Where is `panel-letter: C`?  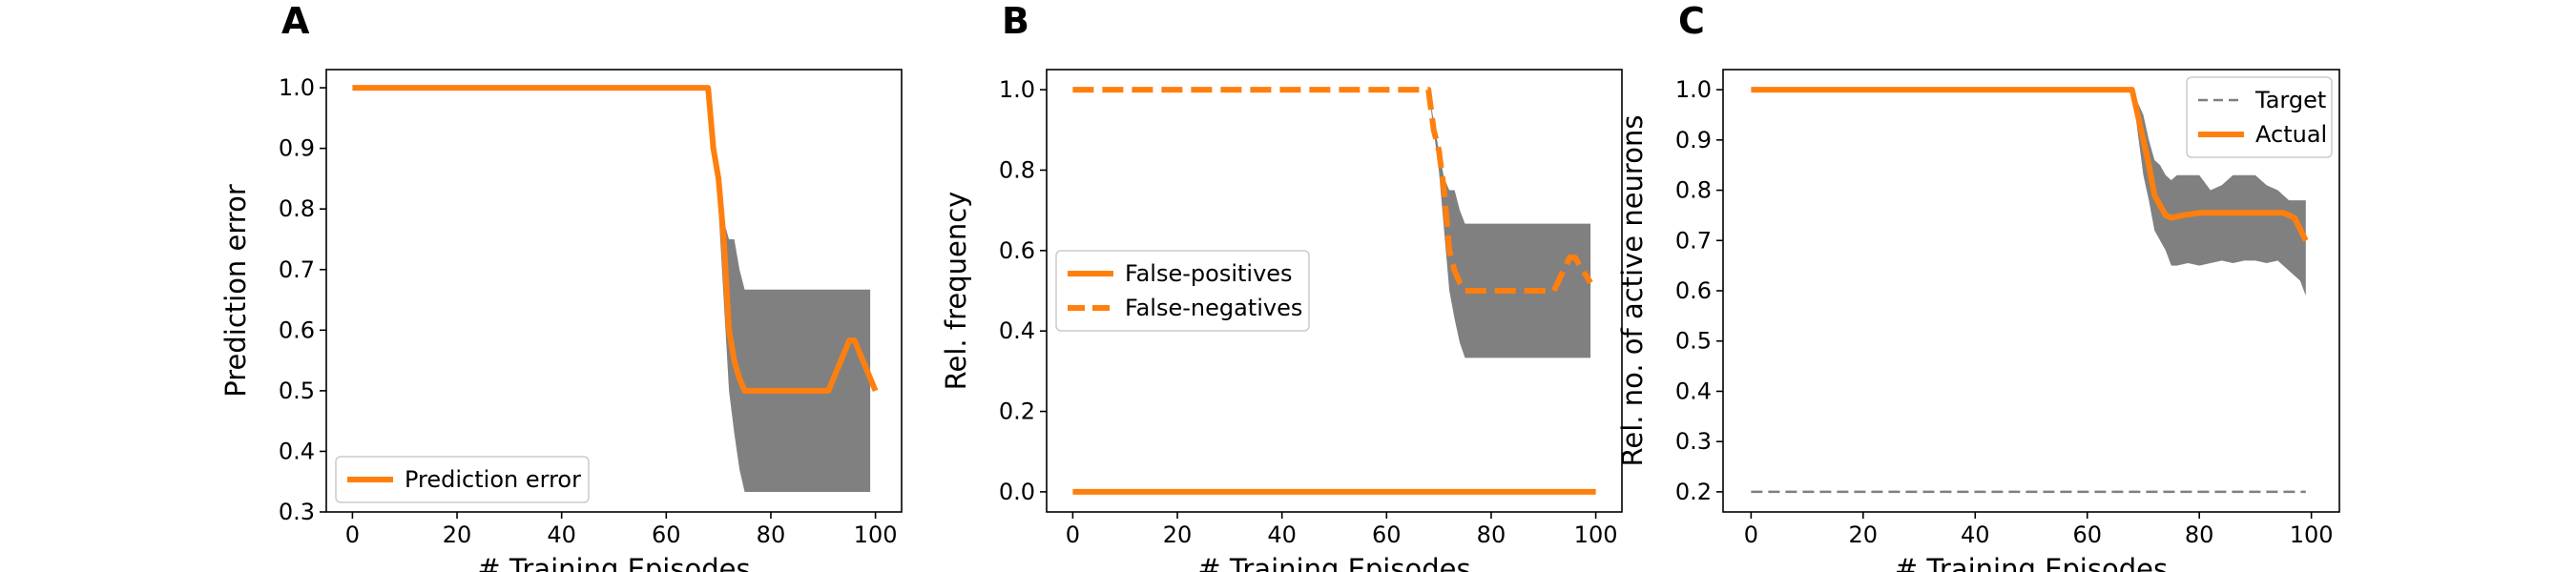 panel-letter: C is located at coordinates (1691, 21).